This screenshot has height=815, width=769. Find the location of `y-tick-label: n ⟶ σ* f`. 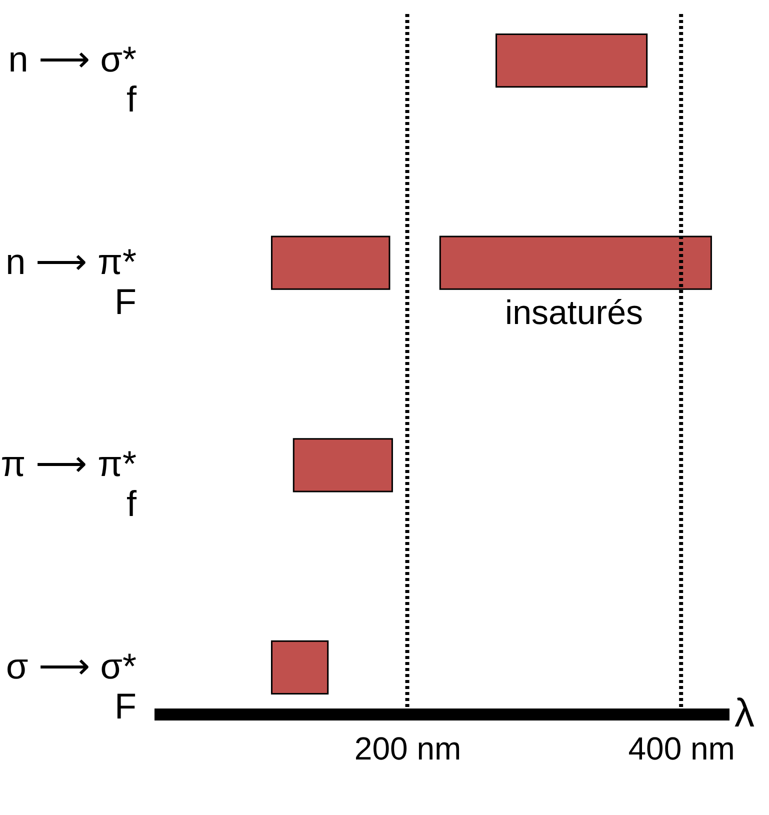

y-tick-label: n ⟶ σ* f is located at coordinates (73, 79).